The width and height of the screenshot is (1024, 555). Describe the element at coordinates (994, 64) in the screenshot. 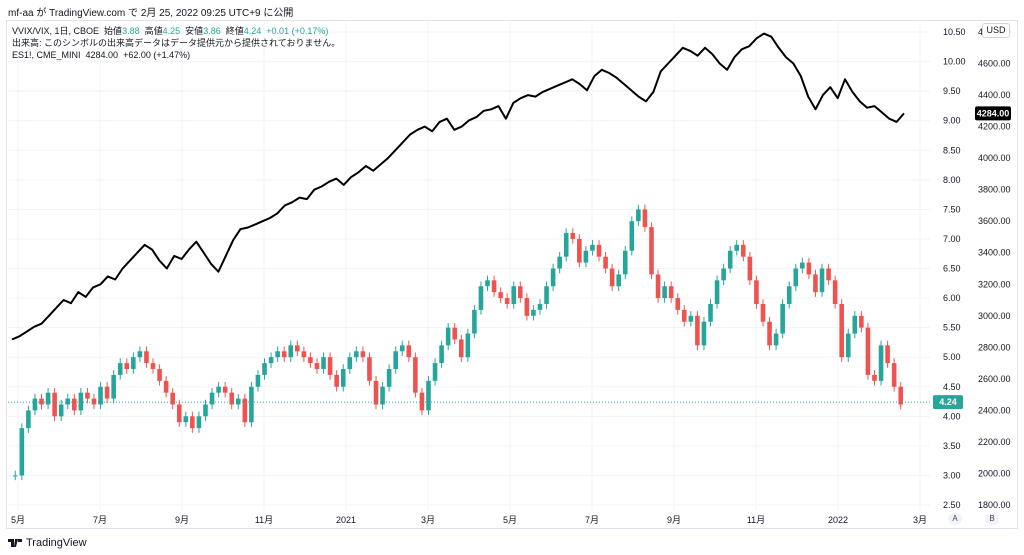

I see `right-axis-tick: 4600.00` at that location.